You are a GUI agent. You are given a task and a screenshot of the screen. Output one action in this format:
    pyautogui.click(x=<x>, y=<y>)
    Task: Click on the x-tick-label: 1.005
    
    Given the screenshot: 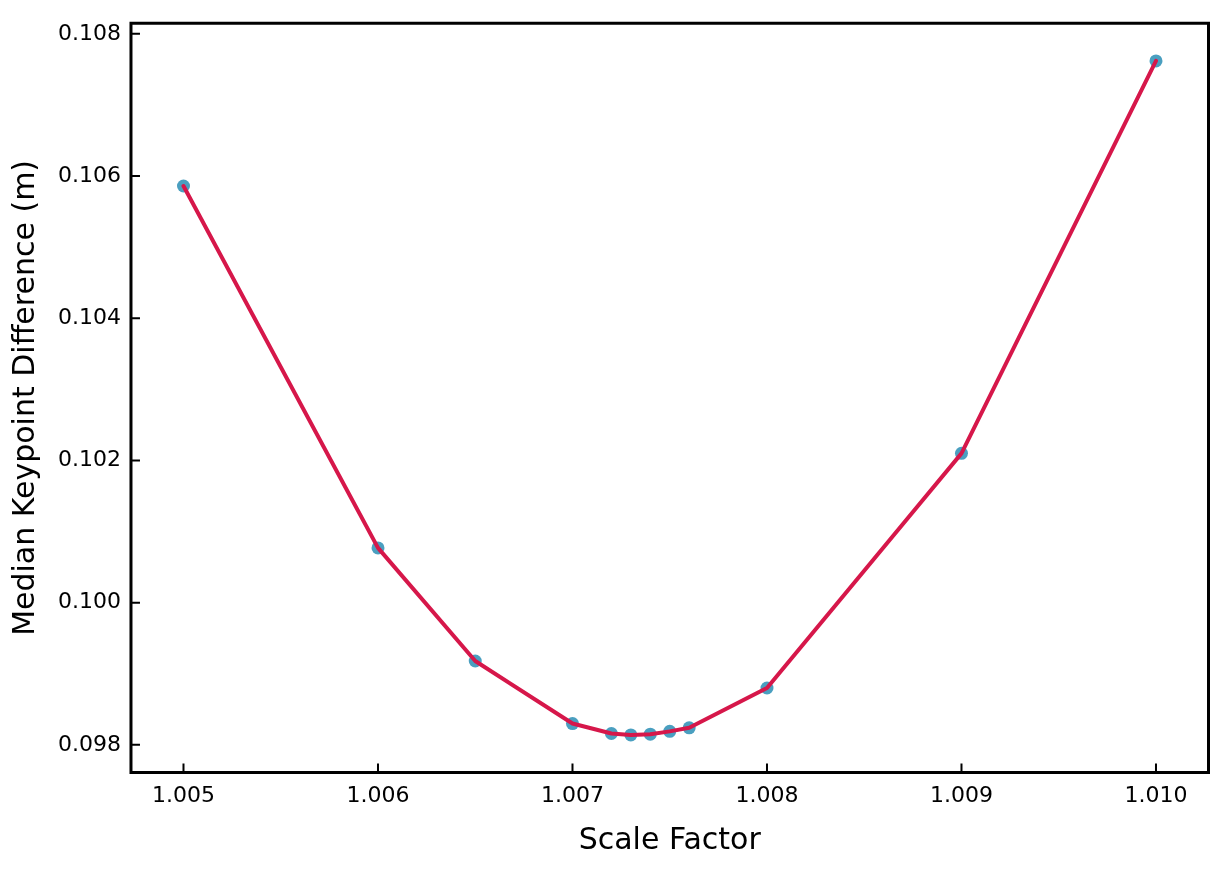 What is the action you would take?
    pyautogui.click(x=183, y=794)
    